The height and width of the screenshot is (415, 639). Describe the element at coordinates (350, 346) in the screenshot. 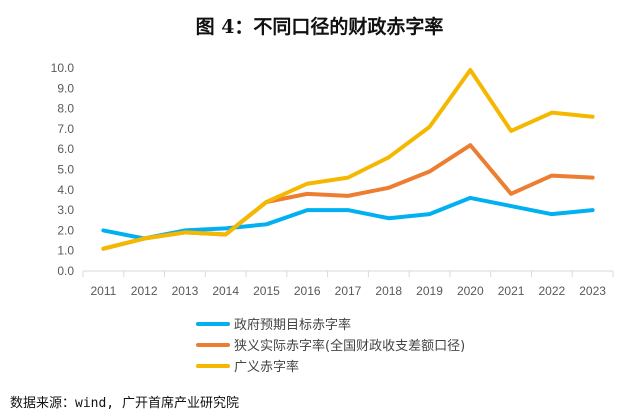

I see `legend-label: 狭义实际赤字率(全国财政收支差额口径)` at that location.